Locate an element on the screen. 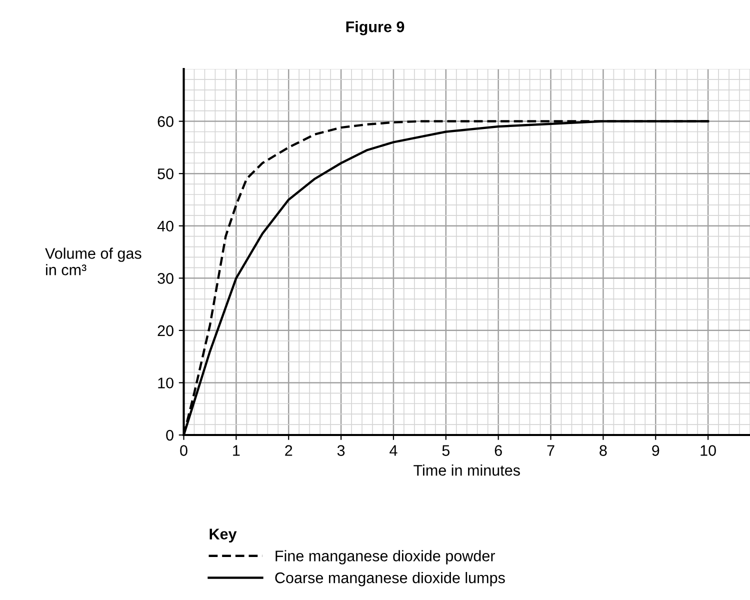 Image resolution: width=750 pixels, height=600 pixels. y-axis-title: Volume of gas in cm³ is located at coordinates (93, 262).